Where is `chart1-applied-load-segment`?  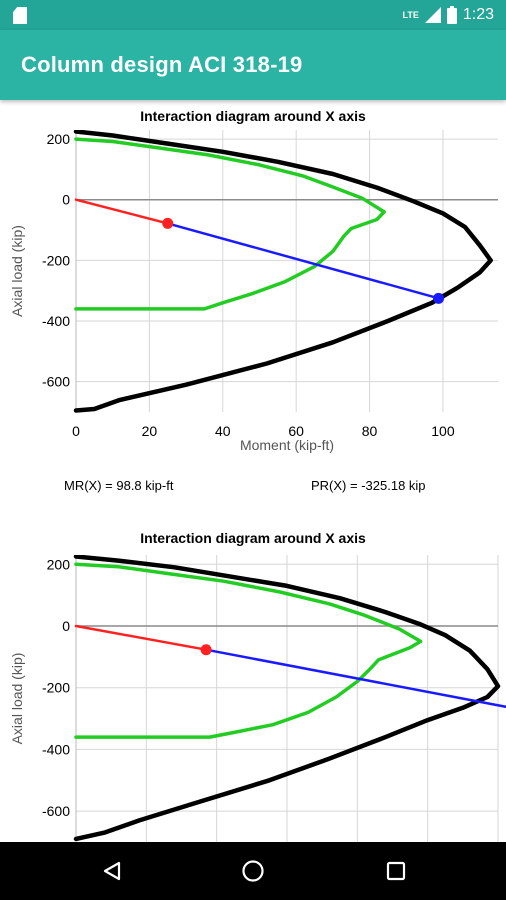 chart1-applied-load-segment is located at coordinates (121, 211).